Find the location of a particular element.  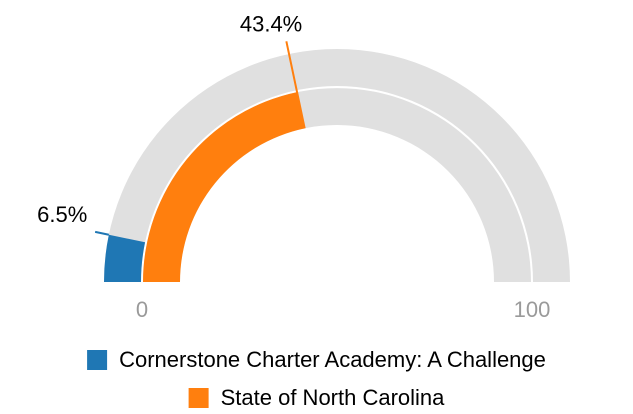

value-label: 6.5% is located at coordinates (62, 214).